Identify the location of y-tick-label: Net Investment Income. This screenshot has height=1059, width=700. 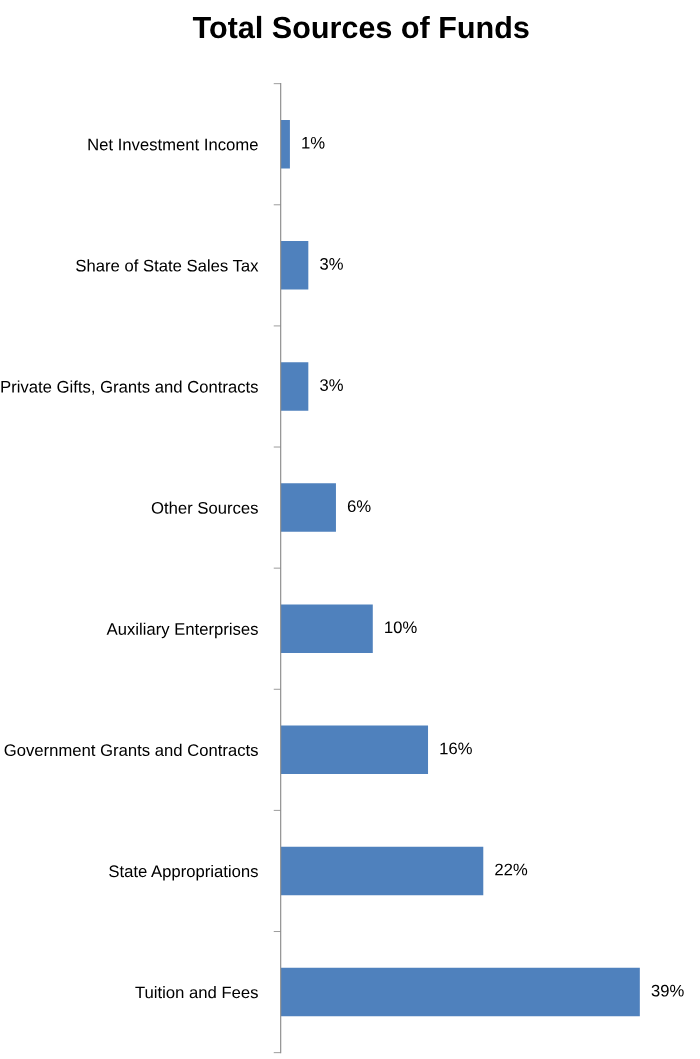
(173, 144).